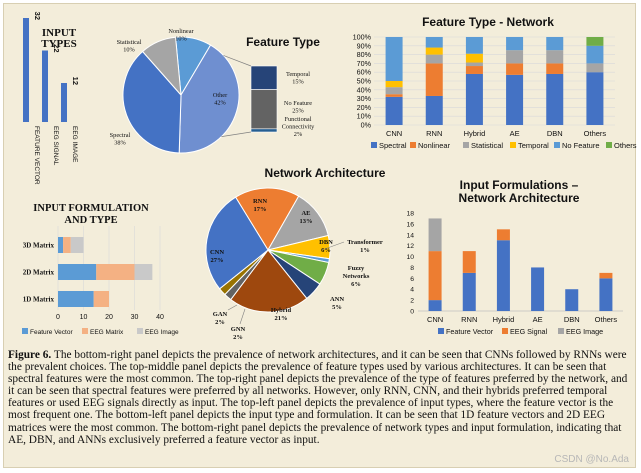 Image resolution: width=641 pixels, height=473 pixels. What do you see at coordinates (135, 317) in the screenshot?
I see `input-form-xtick: 30` at bounding box center [135, 317].